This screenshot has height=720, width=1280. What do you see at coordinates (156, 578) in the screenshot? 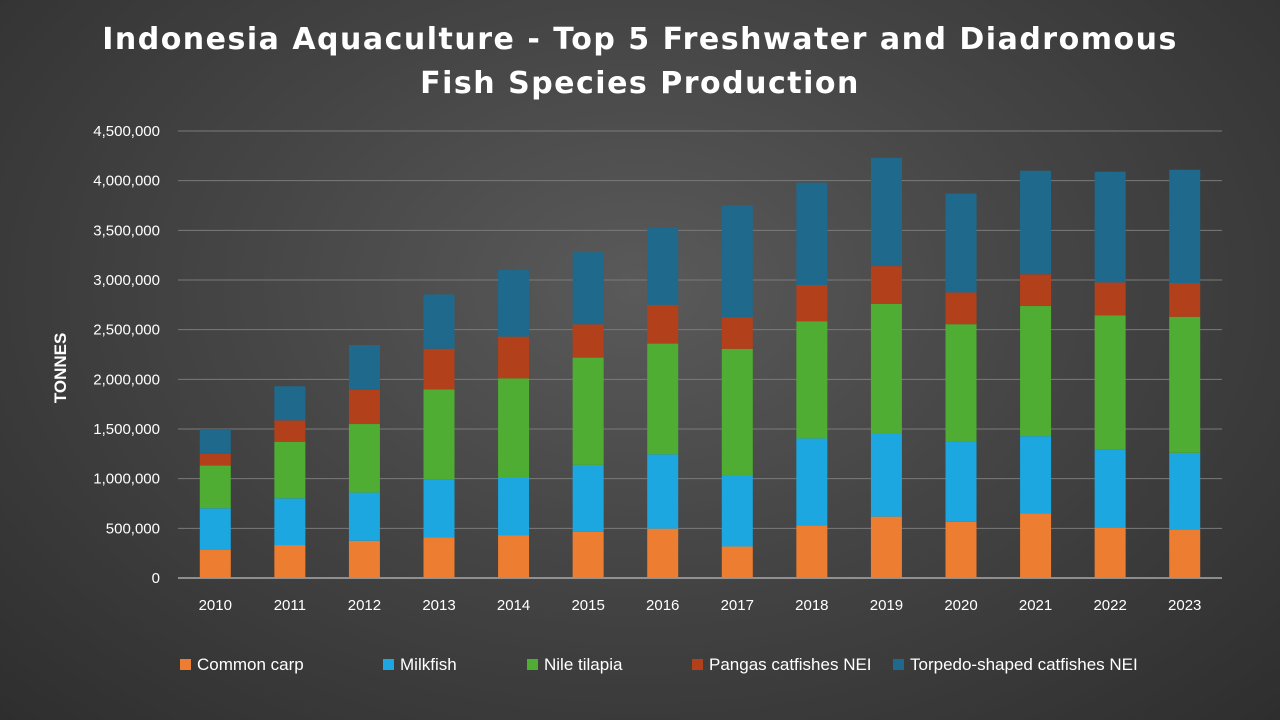
I see `y-tick-label: 0` at bounding box center [156, 578].